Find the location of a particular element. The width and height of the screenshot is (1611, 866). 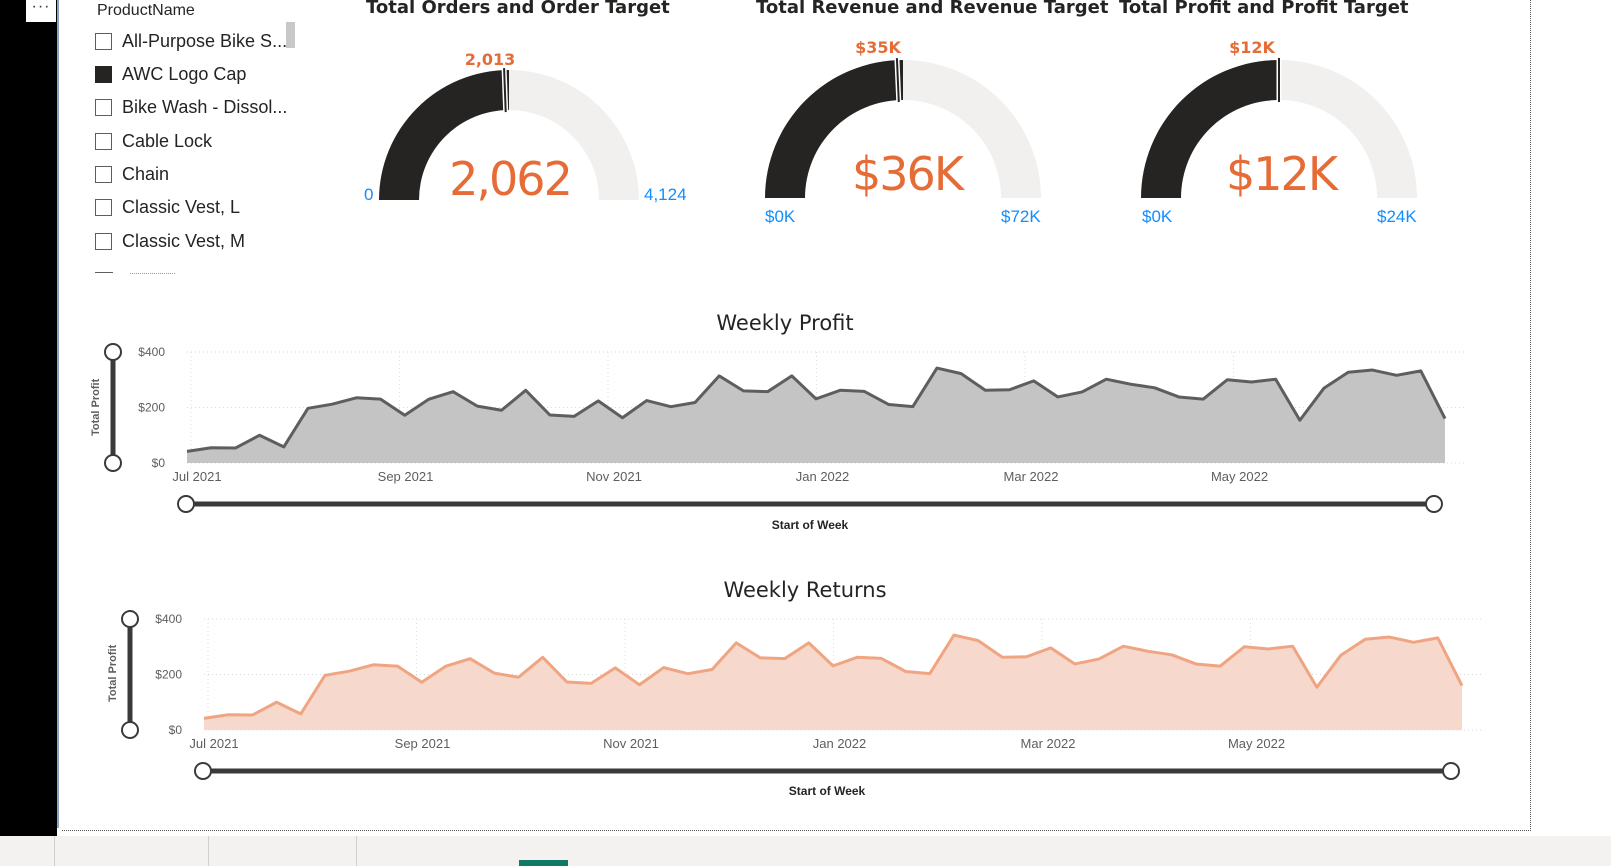

slicer-item: Classic Vest, M is located at coordinates (170, 241).